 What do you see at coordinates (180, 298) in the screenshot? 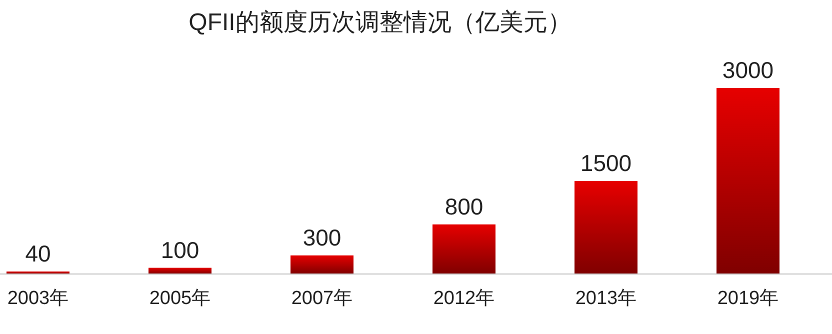
I see `x-tick-label: 2005年` at bounding box center [180, 298].